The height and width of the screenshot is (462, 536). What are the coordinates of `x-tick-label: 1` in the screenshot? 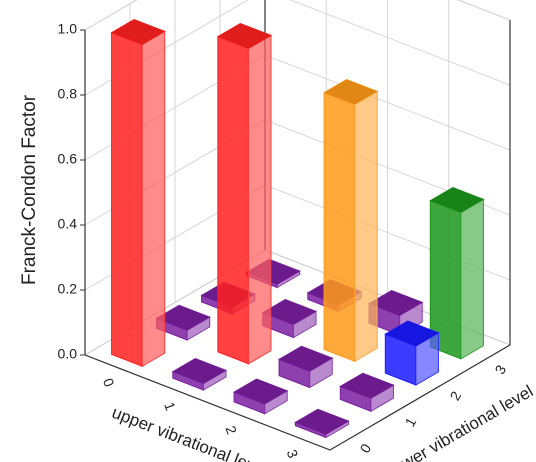 It's located at (170, 406).